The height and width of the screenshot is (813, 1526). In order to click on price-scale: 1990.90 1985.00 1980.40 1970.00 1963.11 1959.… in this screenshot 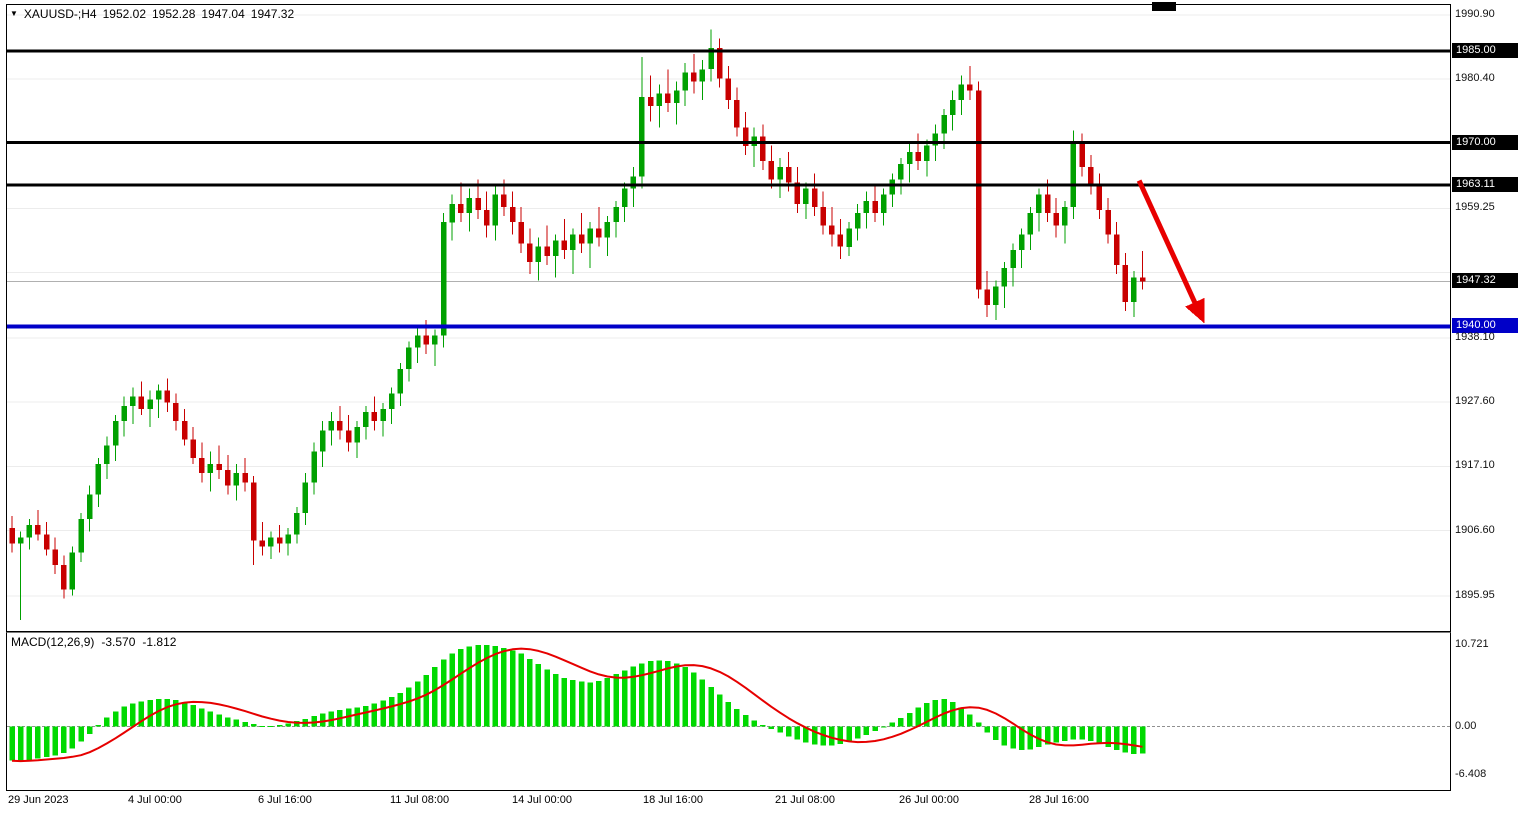, I will do `click(1488, 406)`.